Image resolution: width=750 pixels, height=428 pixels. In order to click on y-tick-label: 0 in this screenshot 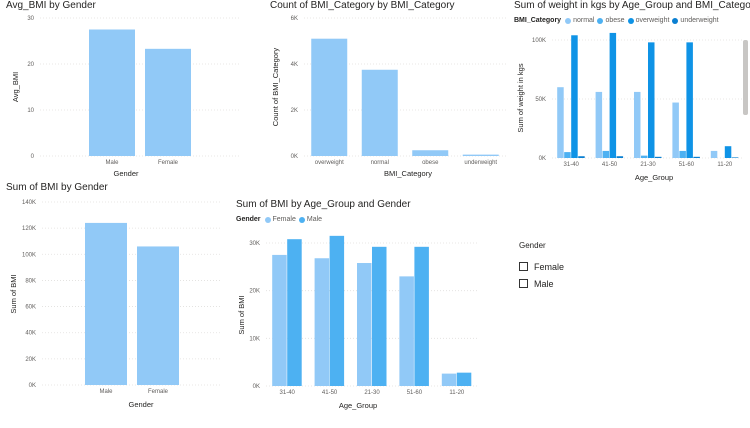, I will do `click(33, 157)`.